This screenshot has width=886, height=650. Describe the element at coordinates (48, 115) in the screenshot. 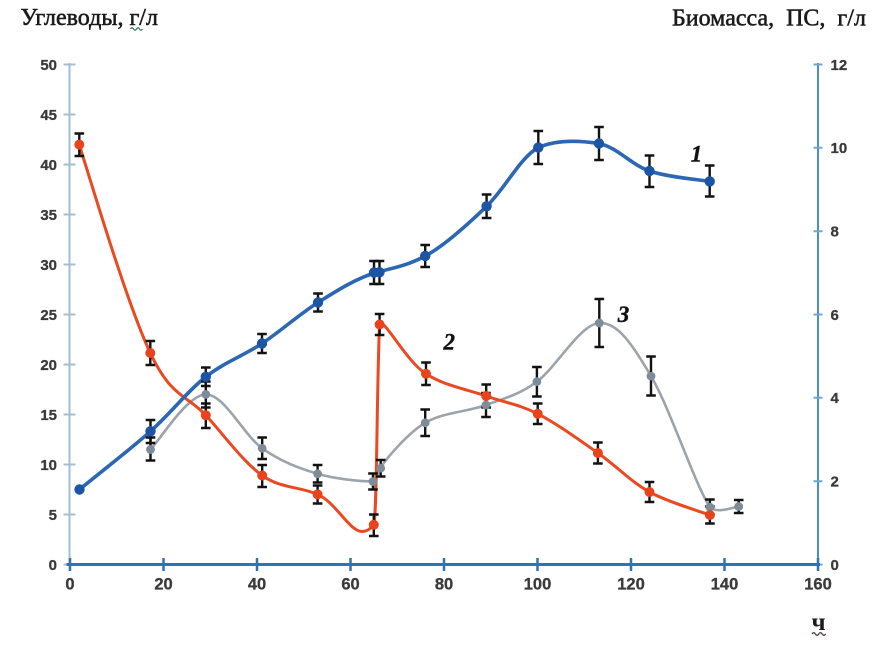

I see `svg-text: 45` at that location.